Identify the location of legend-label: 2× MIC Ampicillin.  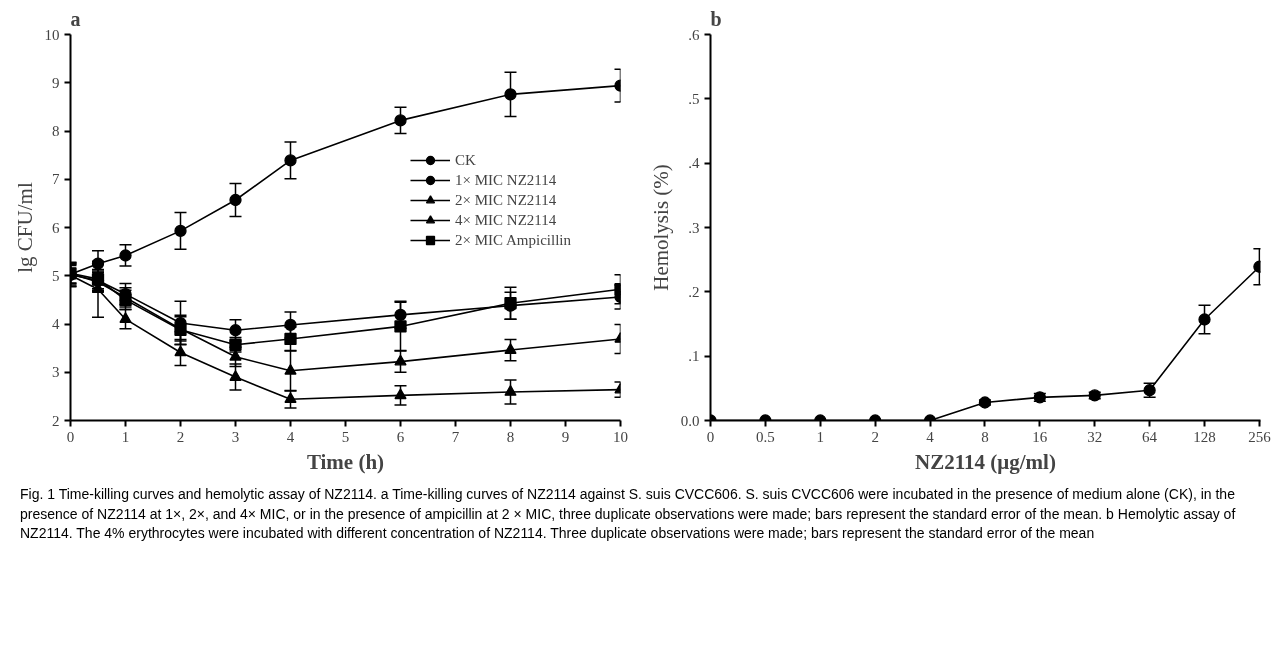
(513, 240).